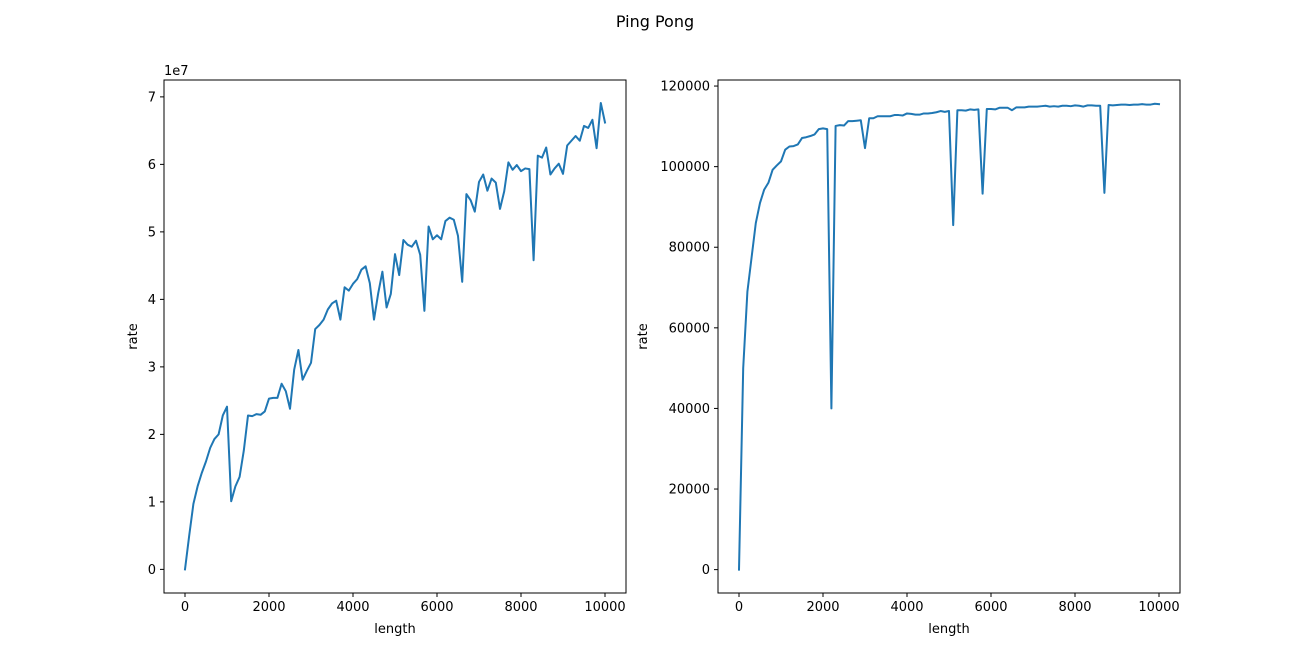 The width and height of the screenshot is (1310, 666). What do you see at coordinates (152, 97) in the screenshot?
I see `chart0.y-tick-label: 7` at bounding box center [152, 97].